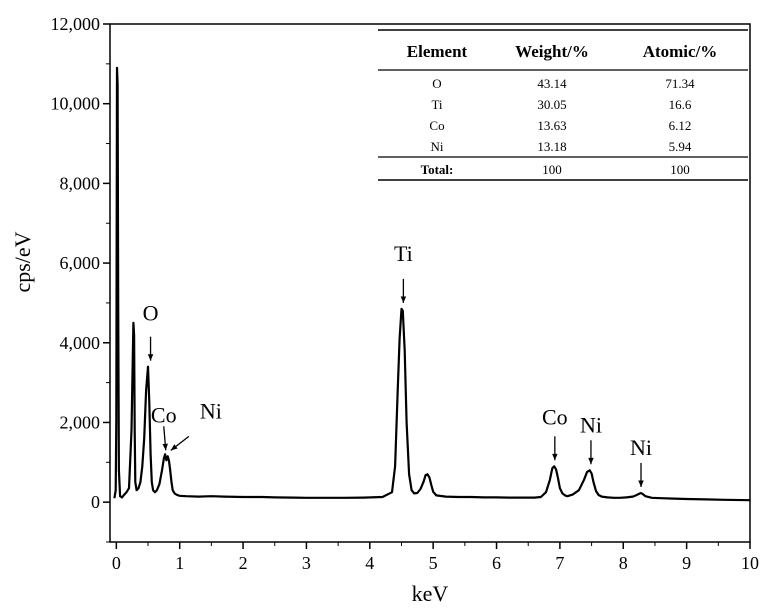  What do you see at coordinates (76, 104) in the screenshot?
I see `y-tick-label: 10,000` at bounding box center [76, 104].